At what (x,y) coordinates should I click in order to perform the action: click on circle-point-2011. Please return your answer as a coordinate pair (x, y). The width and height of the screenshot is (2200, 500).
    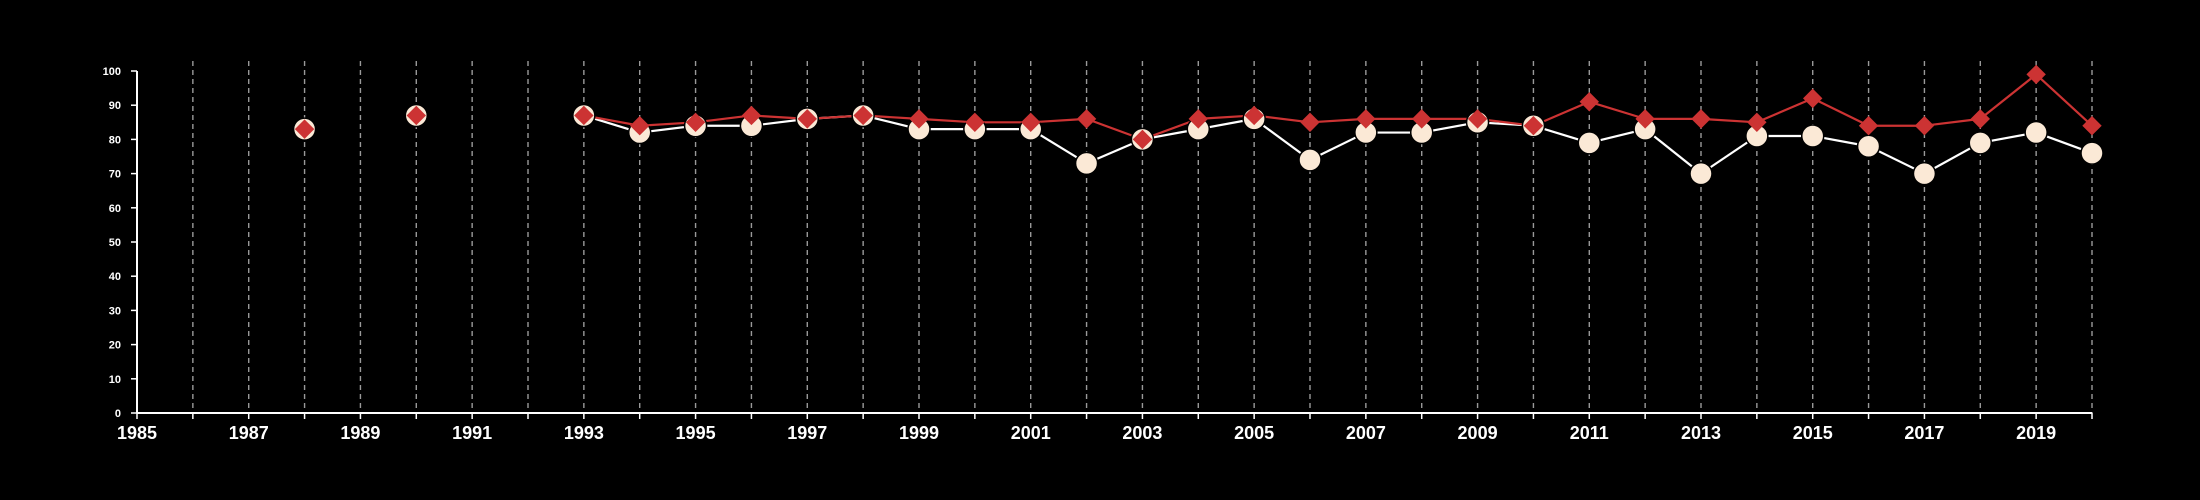
    Looking at the image, I should click on (1589, 143).